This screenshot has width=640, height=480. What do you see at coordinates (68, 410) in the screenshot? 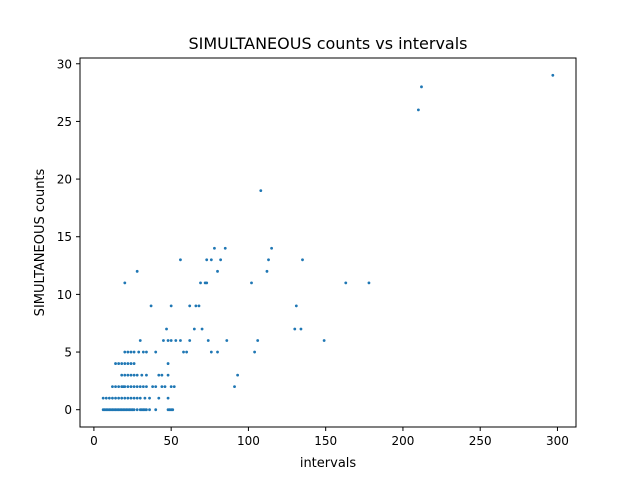
I see `y-tick-label: 0` at bounding box center [68, 410].